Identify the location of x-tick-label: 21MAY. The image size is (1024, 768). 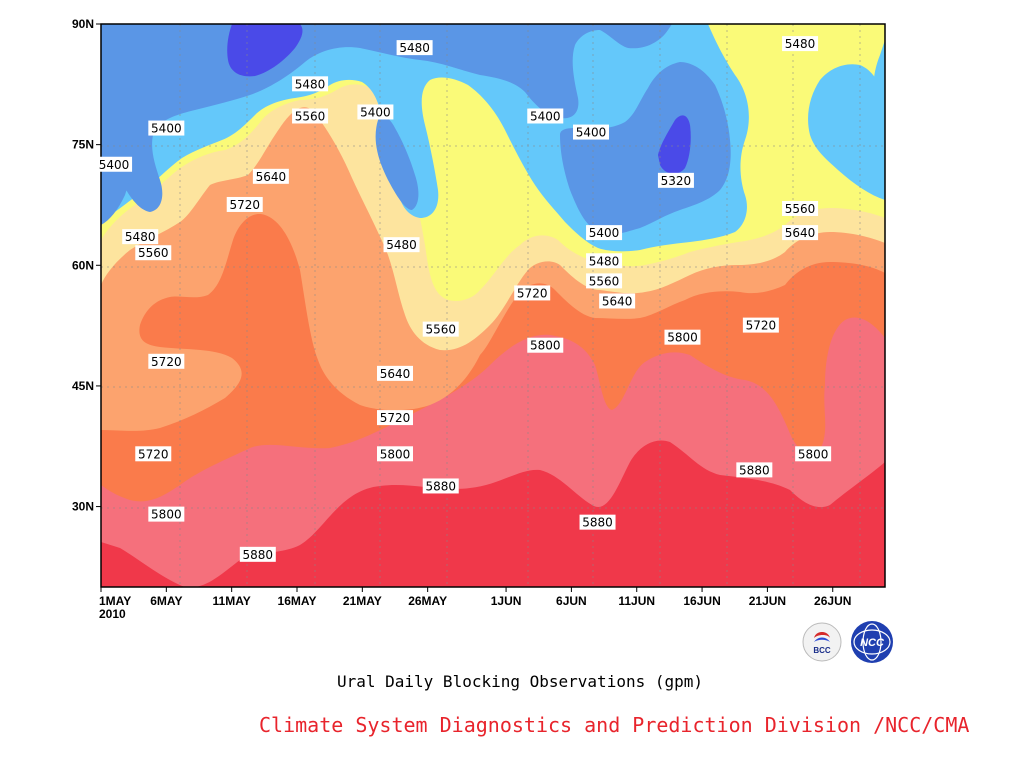
(362, 601).